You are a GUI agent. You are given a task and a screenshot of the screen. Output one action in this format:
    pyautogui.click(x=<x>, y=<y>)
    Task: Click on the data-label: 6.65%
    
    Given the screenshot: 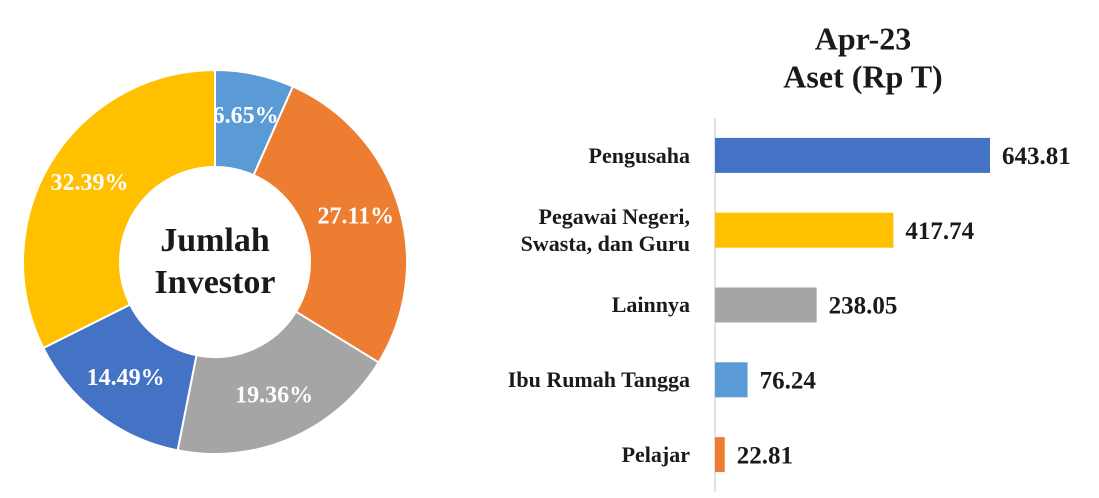 What is the action you would take?
    pyautogui.click(x=246, y=116)
    